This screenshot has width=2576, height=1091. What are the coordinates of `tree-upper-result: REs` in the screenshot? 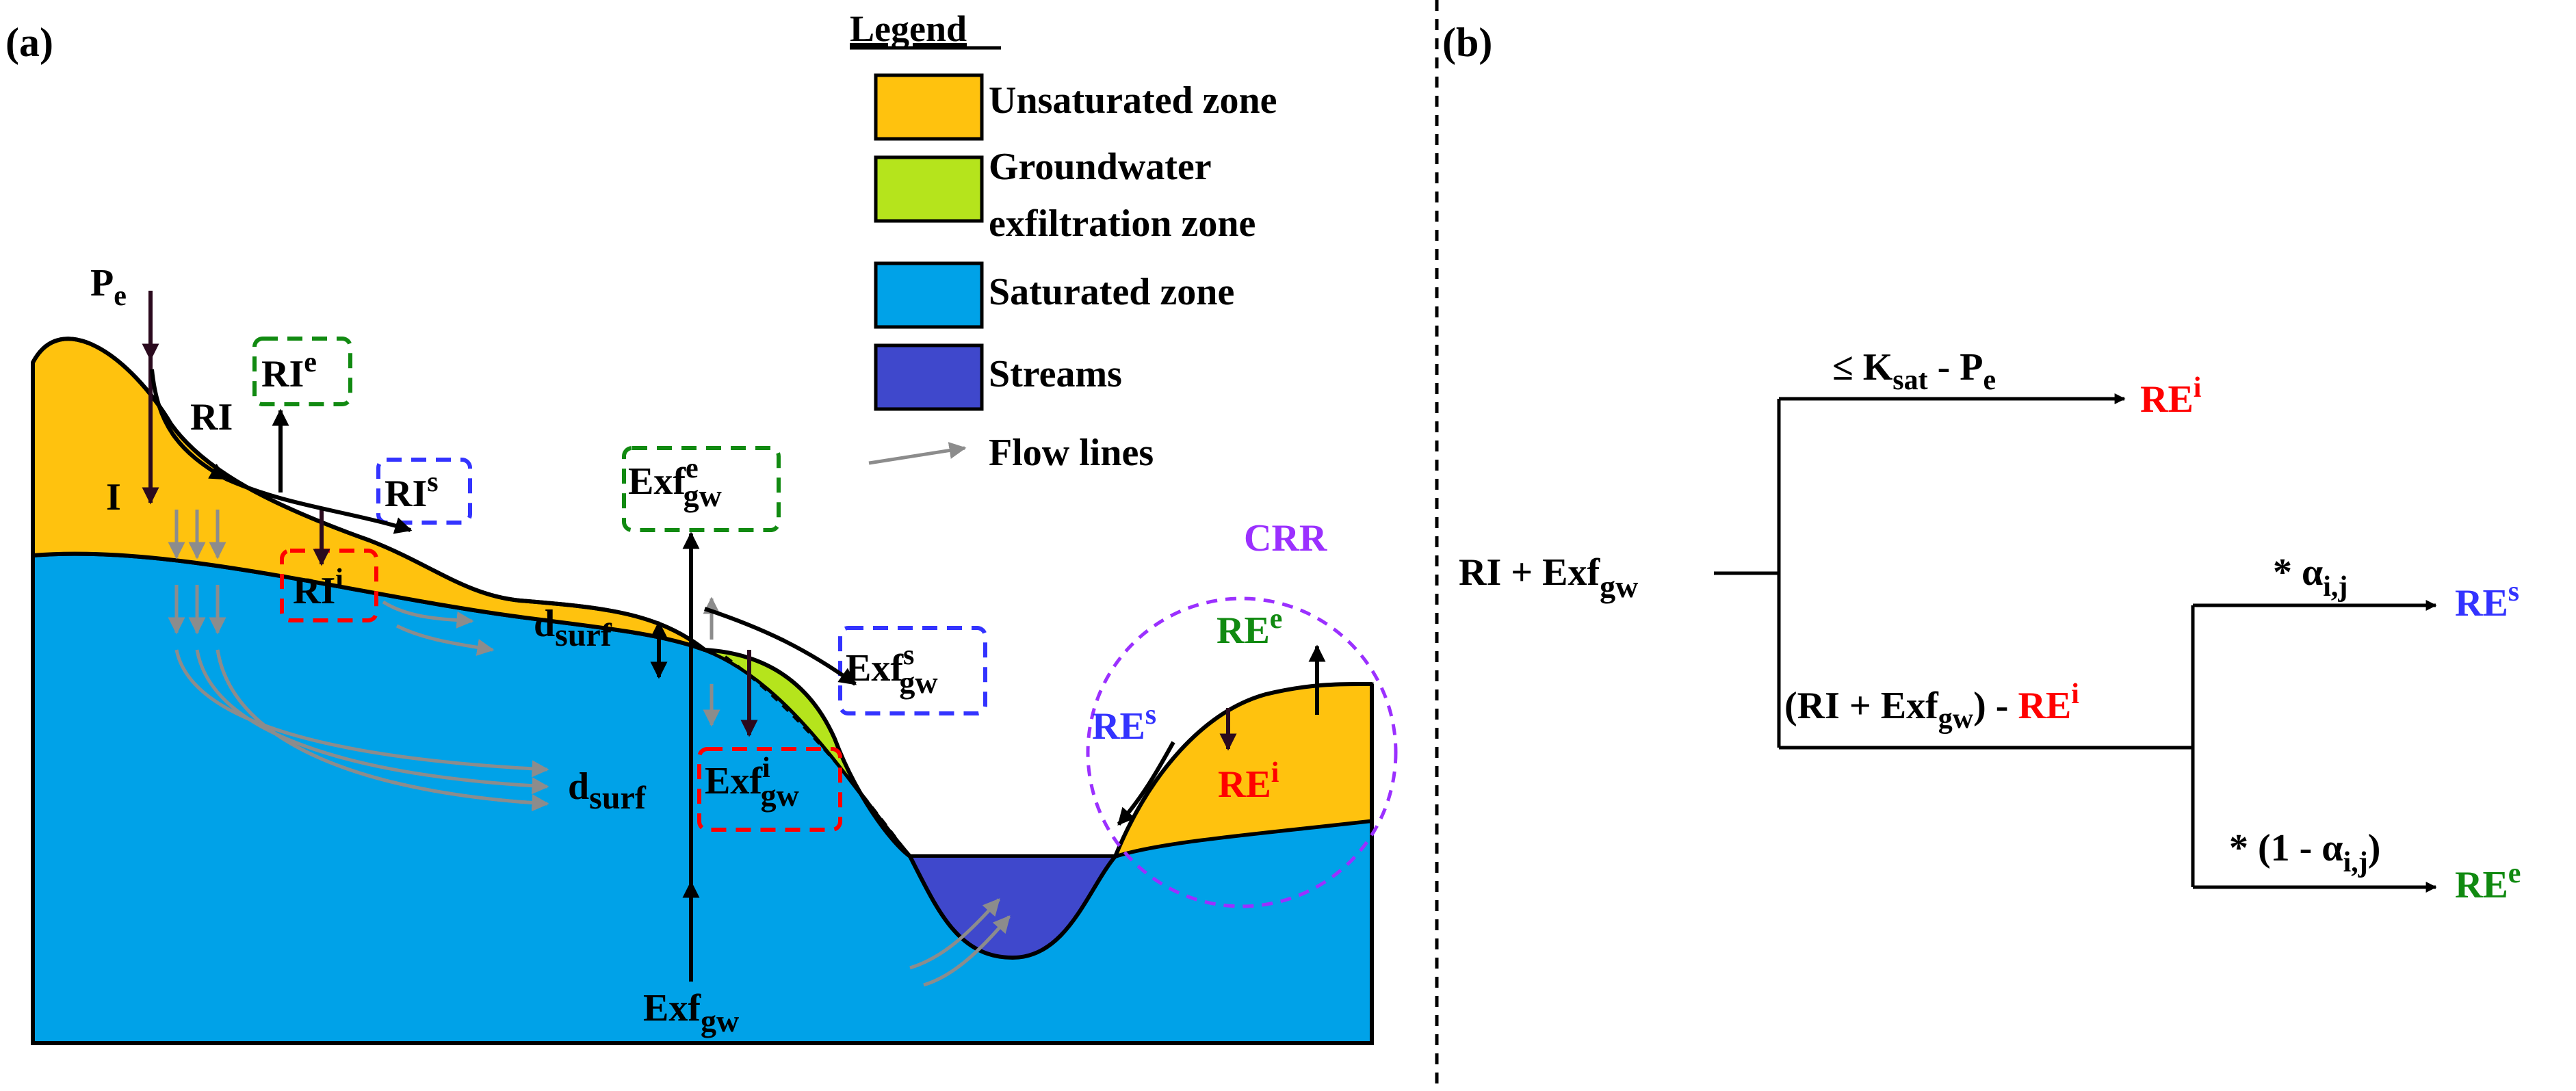 It's located at (2487, 600).